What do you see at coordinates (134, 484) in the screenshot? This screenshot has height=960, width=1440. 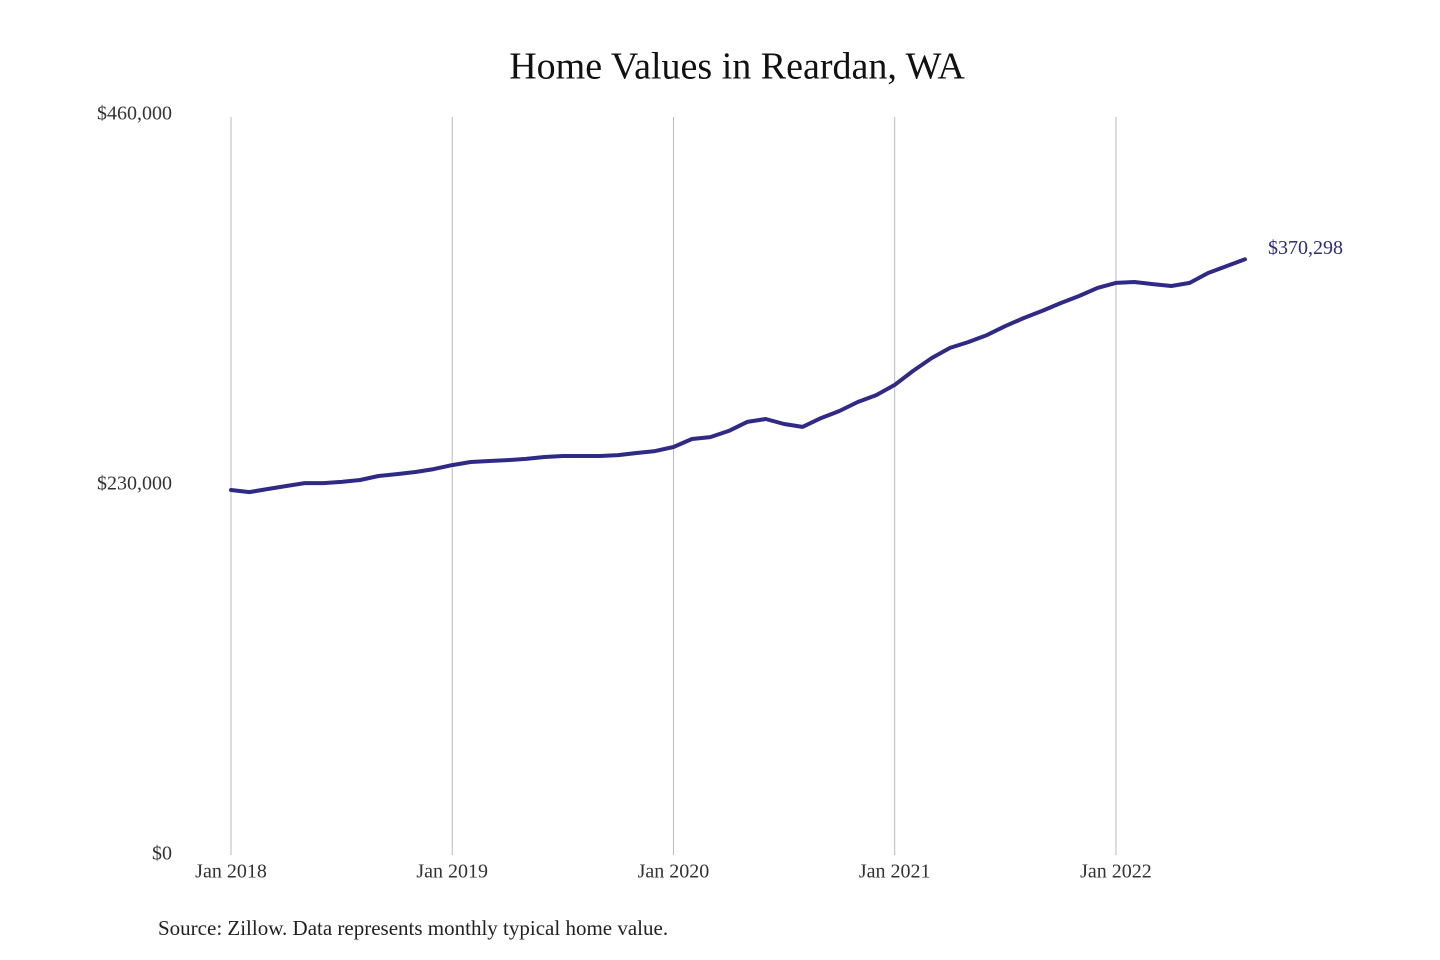 I see `y-tick-label: $230,000` at bounding box center [134, 484].